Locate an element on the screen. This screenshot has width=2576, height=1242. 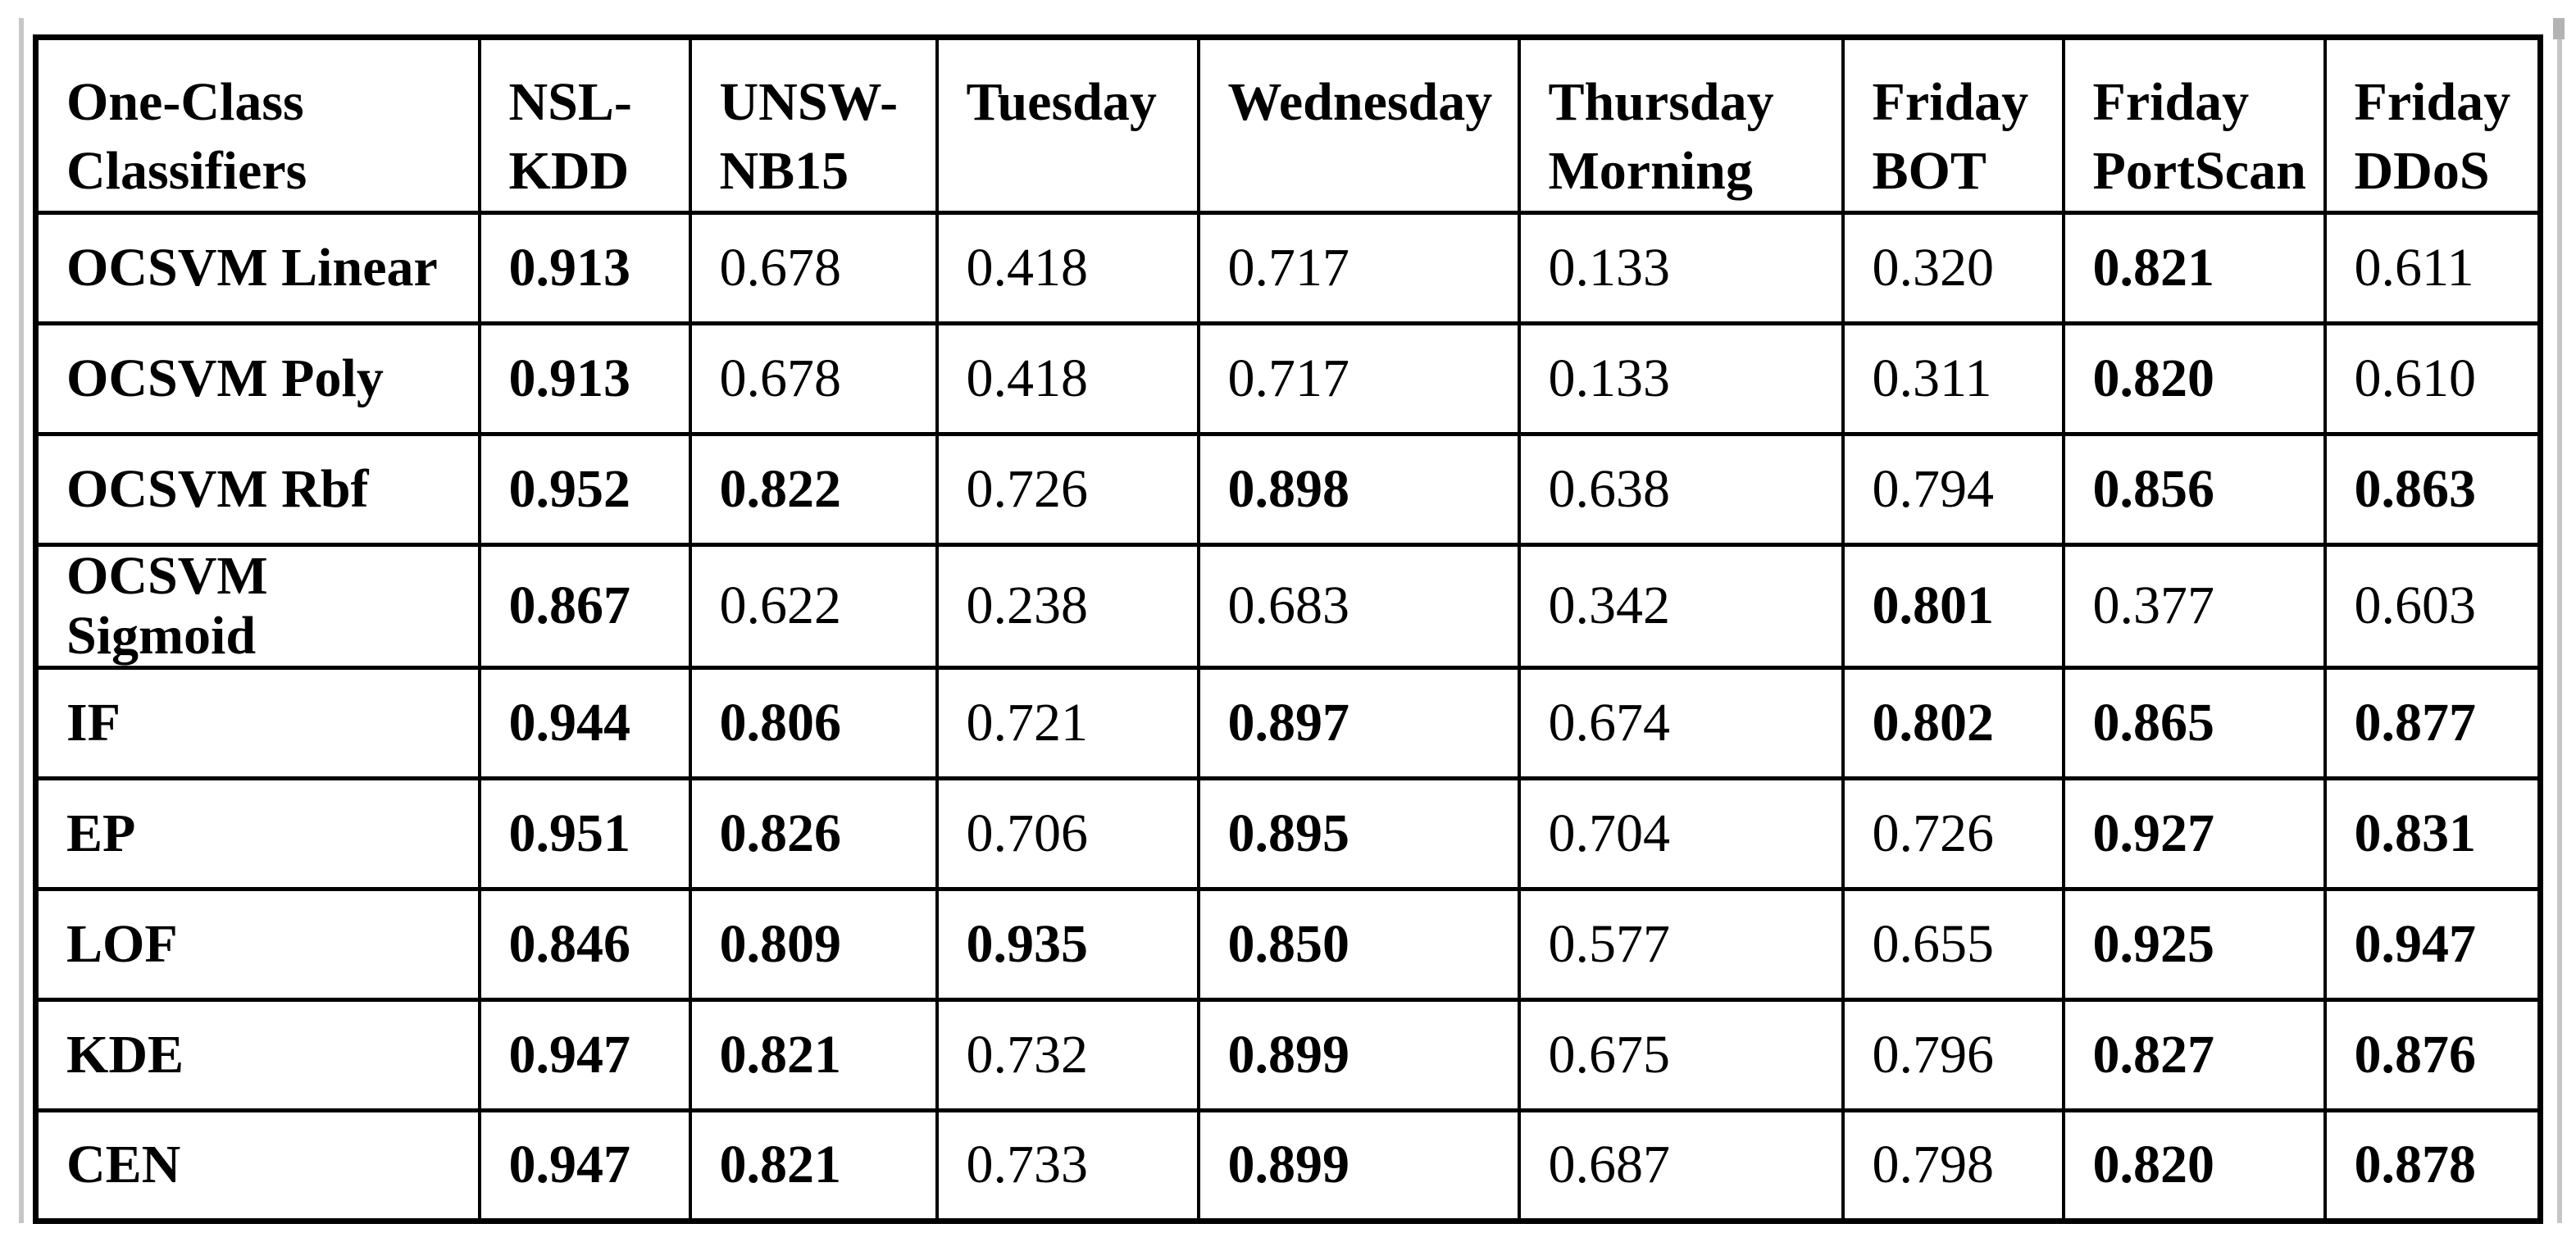
metric-value-cell: 0.863 is located at coordinates (2433, 490).